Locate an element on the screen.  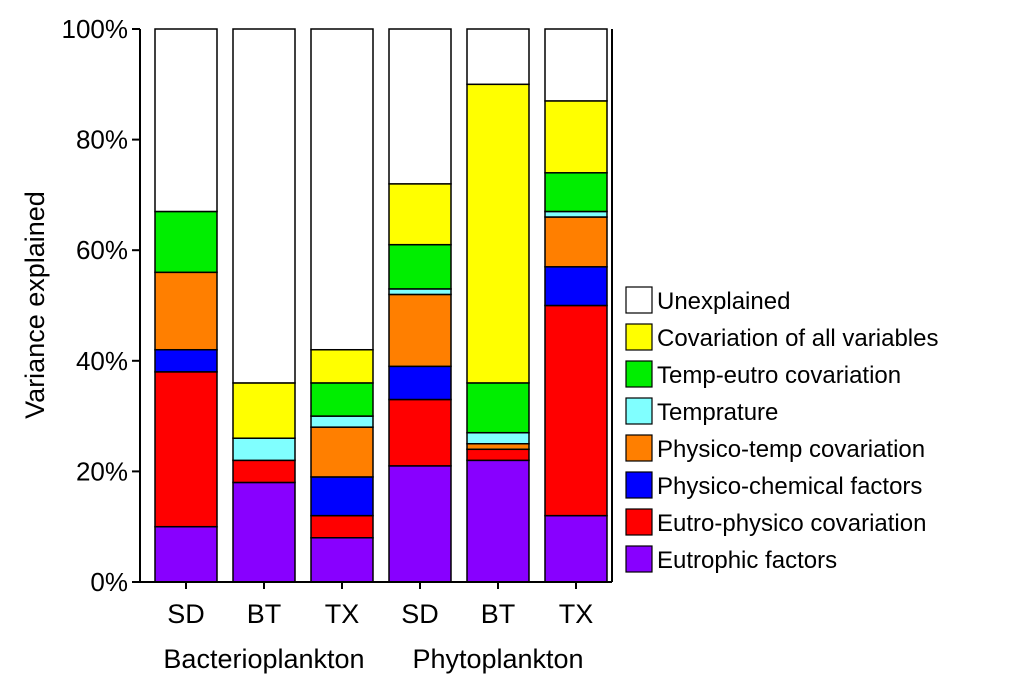
y-tick-label: 60% is located at coordinates (102, 250).